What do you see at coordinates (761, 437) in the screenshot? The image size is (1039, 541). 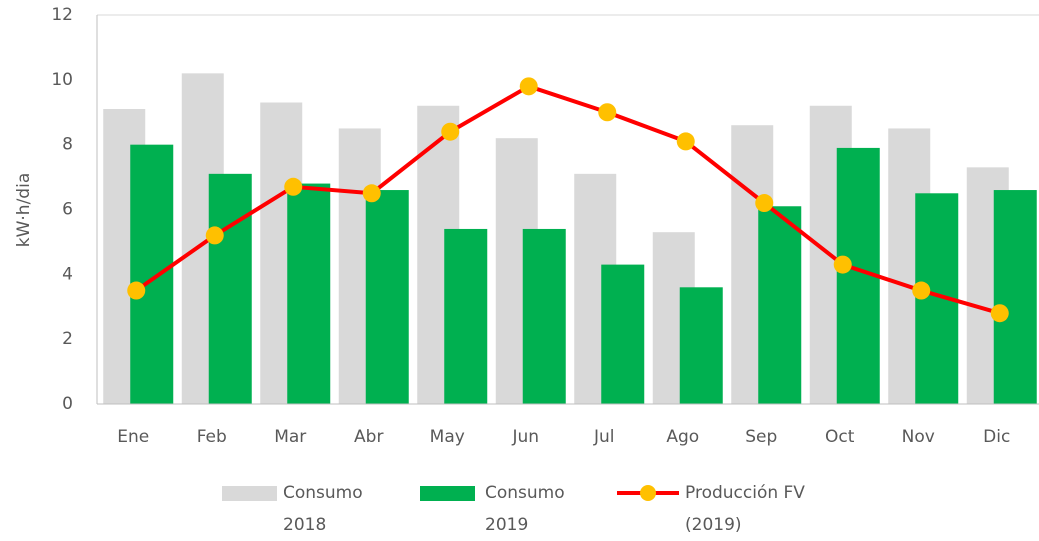 I see `x-tick-label: Sep` at bounding box center [761, 437].